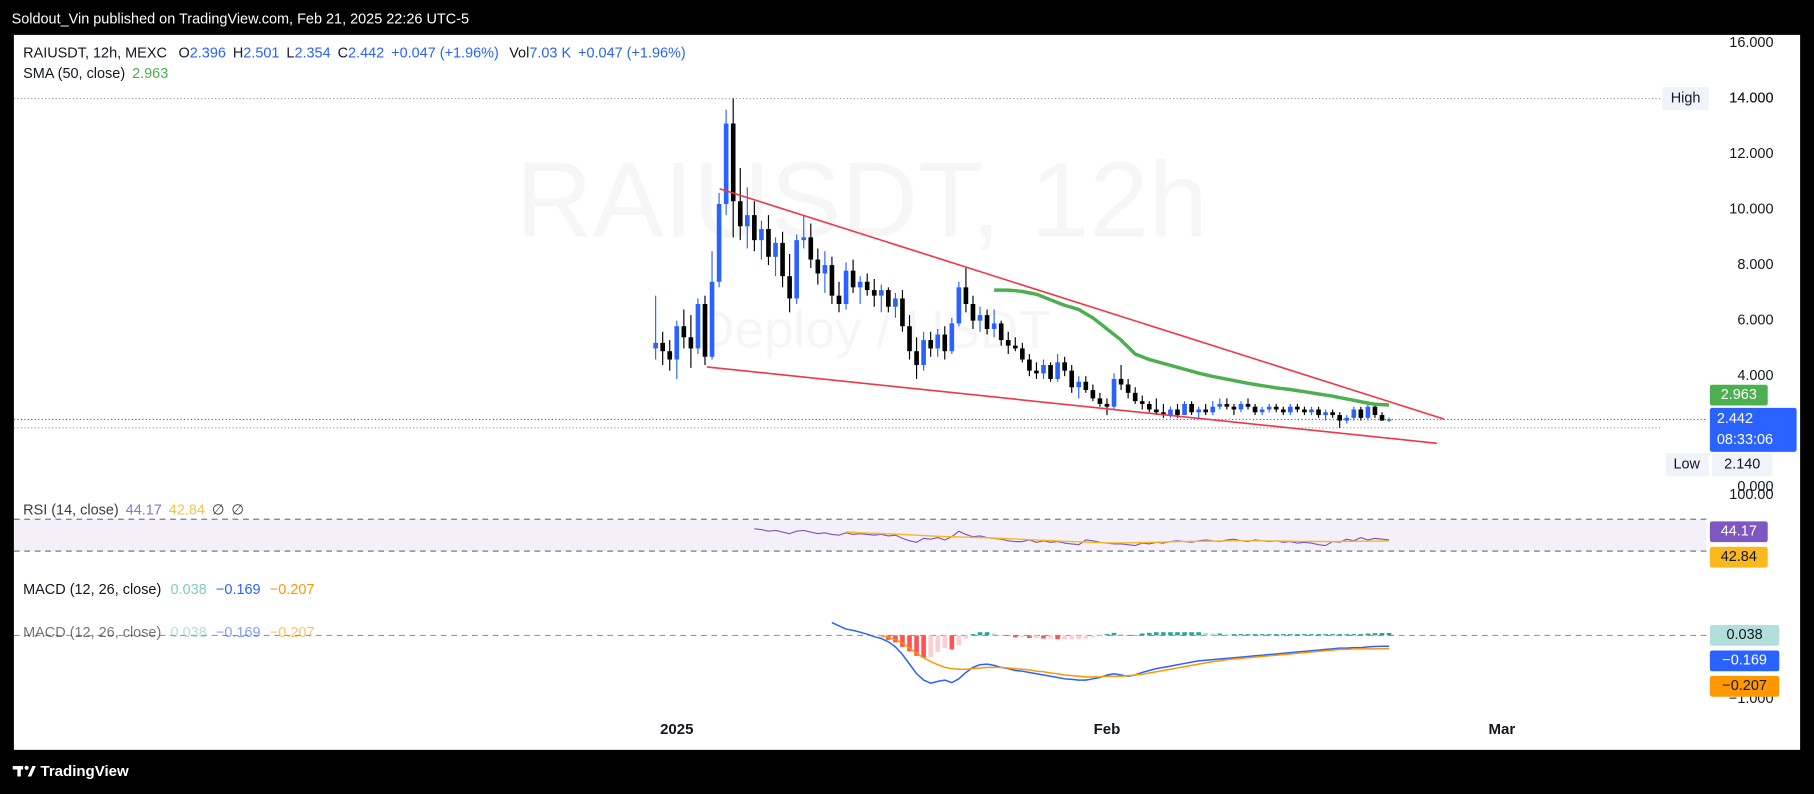 Image resolution: width=1814 pixels, height=794 pixels. I want to click on sma-value: 2.963, so click(150, 74).